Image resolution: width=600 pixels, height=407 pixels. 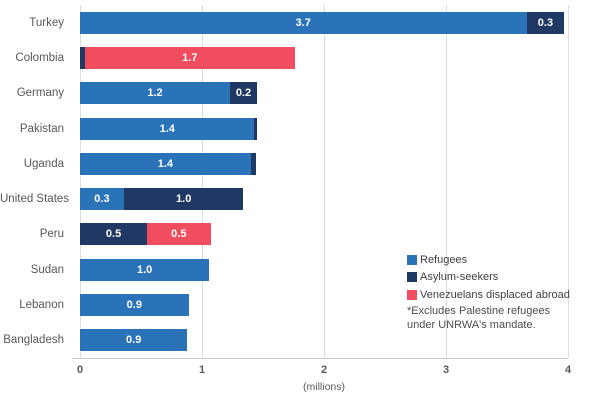 I want to click on legend-label: Venezuelans displaced abroad, so click(x=495, y=294).